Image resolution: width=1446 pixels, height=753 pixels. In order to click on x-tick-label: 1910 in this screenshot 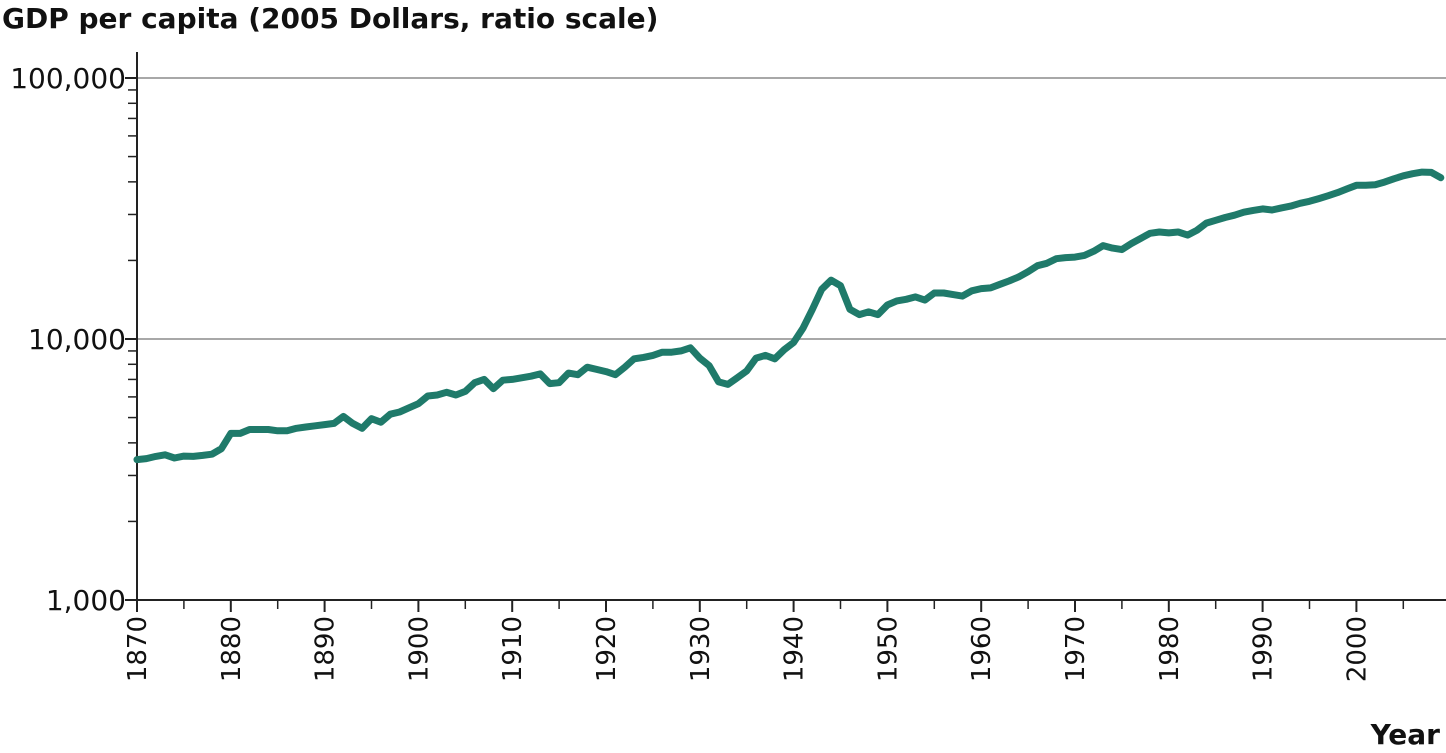, I will do `click(513, 649)`.